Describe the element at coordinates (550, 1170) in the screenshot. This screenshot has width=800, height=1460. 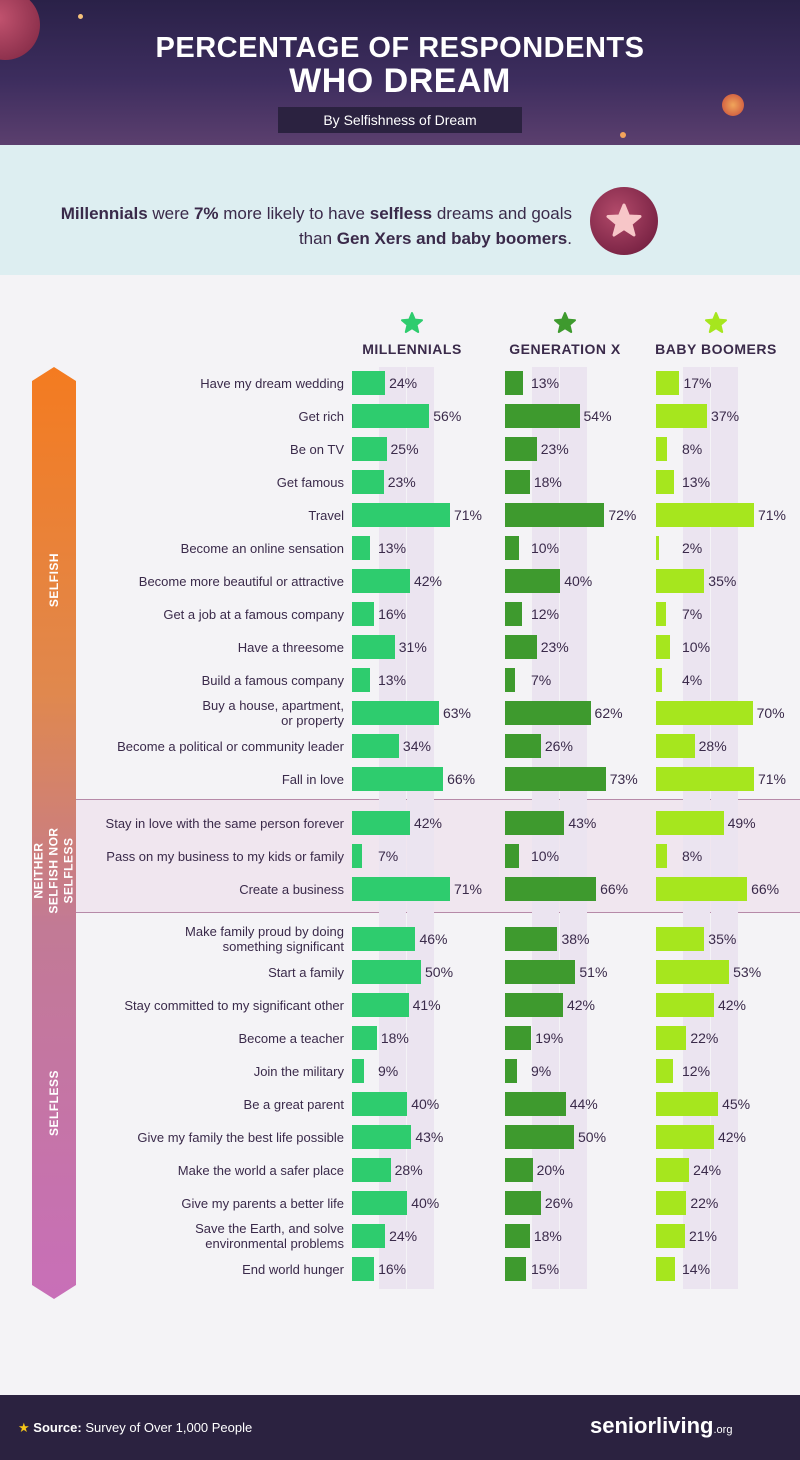
I see `data-label: 20%` at that location.